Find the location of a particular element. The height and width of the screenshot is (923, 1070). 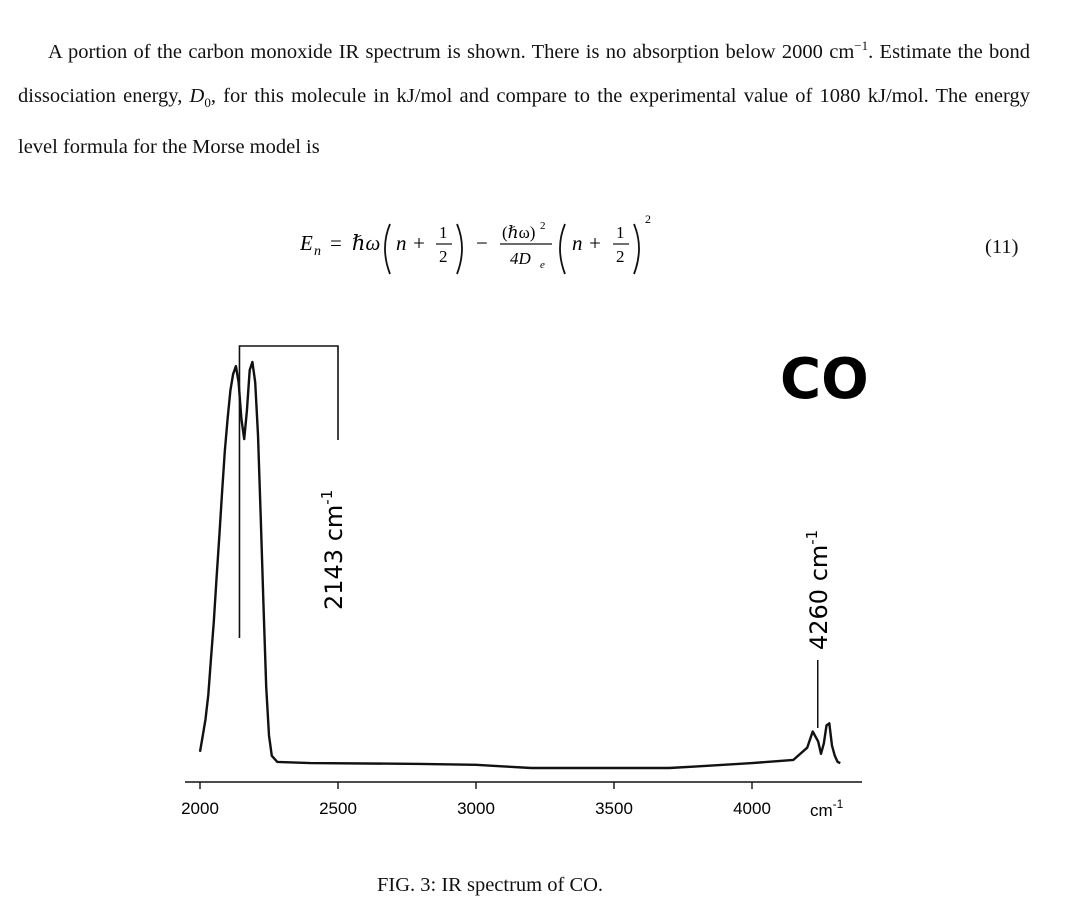

equation-number: (11) is located at coordinates (1002, 247).